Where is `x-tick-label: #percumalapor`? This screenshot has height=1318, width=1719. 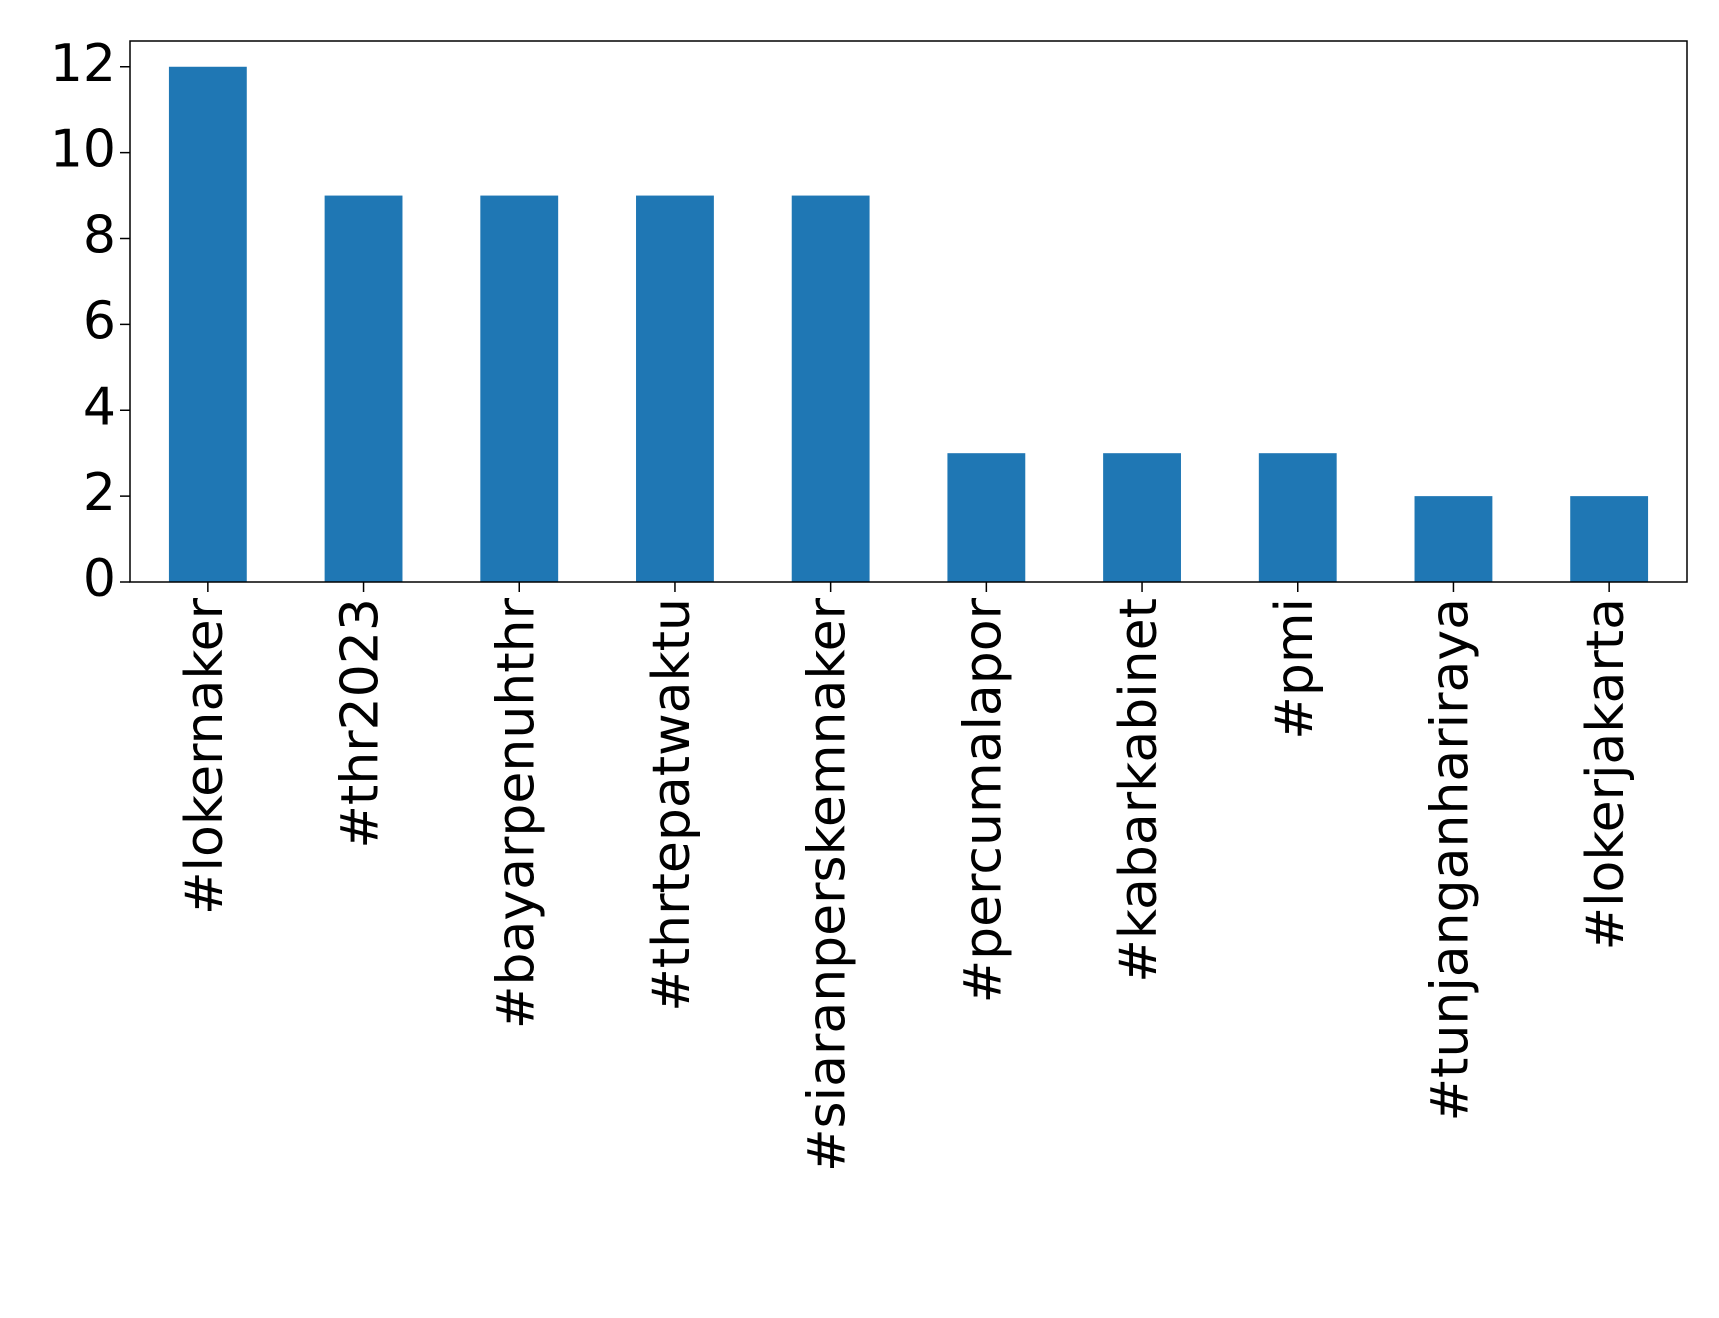
x-tick-label: #percumalapor is located at coordinates (983, 800).